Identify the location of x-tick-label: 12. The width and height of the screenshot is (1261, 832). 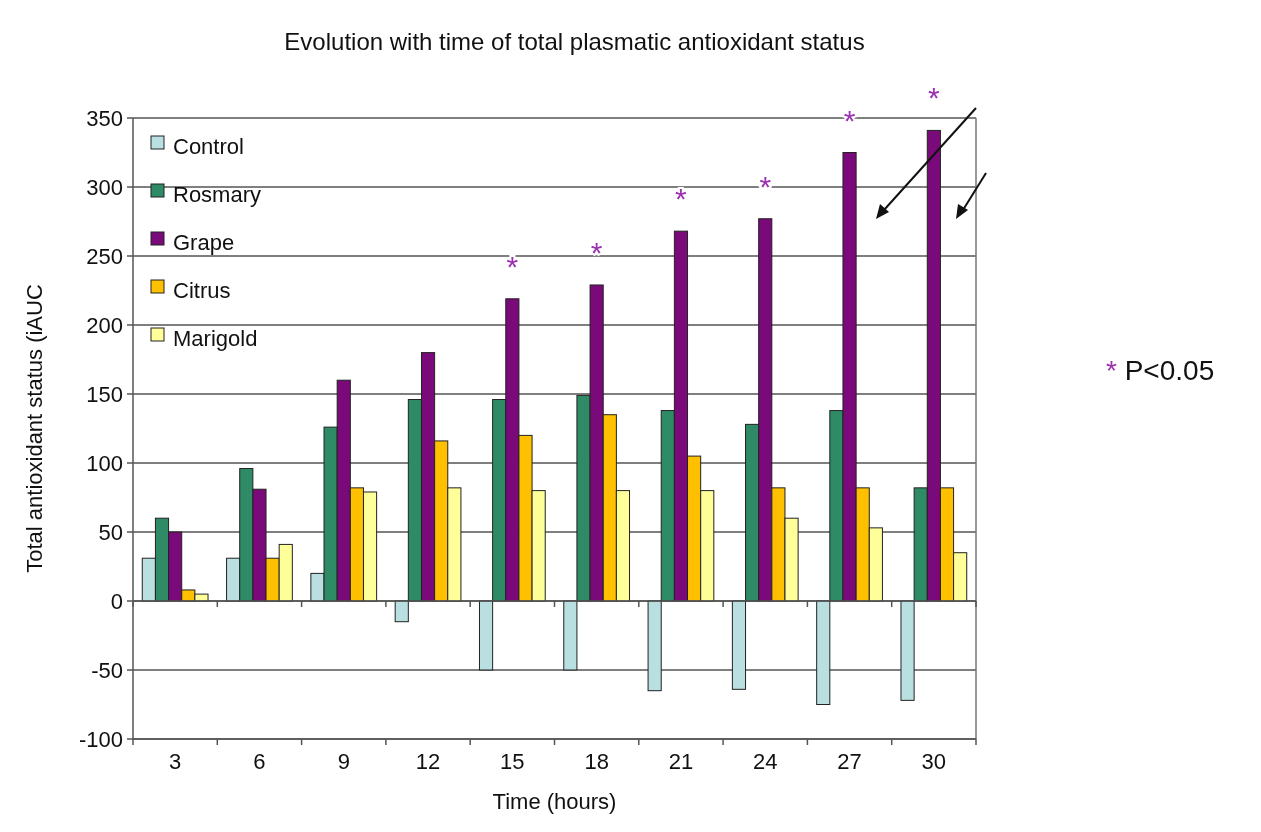
(428, 761).